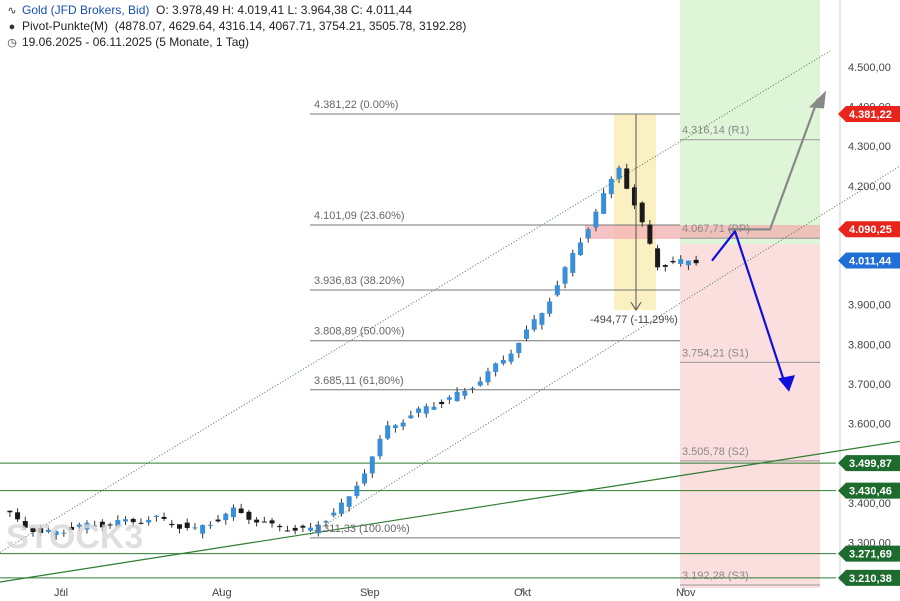  What do you see at coordinates (362, 529) in the screenshot?
I see `fib-label-5: 3.311,33 (100.00%)` at bounding box center [362, 529].